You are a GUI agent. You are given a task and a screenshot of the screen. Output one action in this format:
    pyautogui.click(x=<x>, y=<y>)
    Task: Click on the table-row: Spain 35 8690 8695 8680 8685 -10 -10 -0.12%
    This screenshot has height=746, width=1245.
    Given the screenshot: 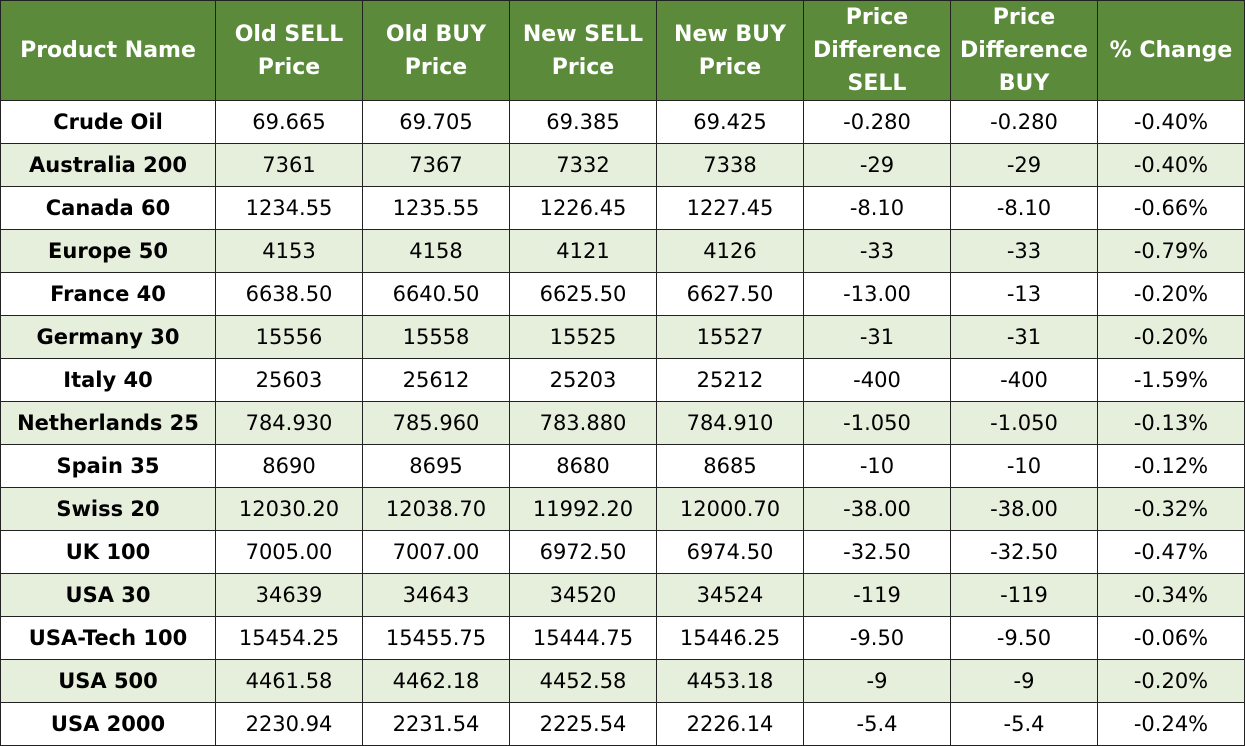 What is the action you would take?
    pyautogui.click(x=622, y=466)
    